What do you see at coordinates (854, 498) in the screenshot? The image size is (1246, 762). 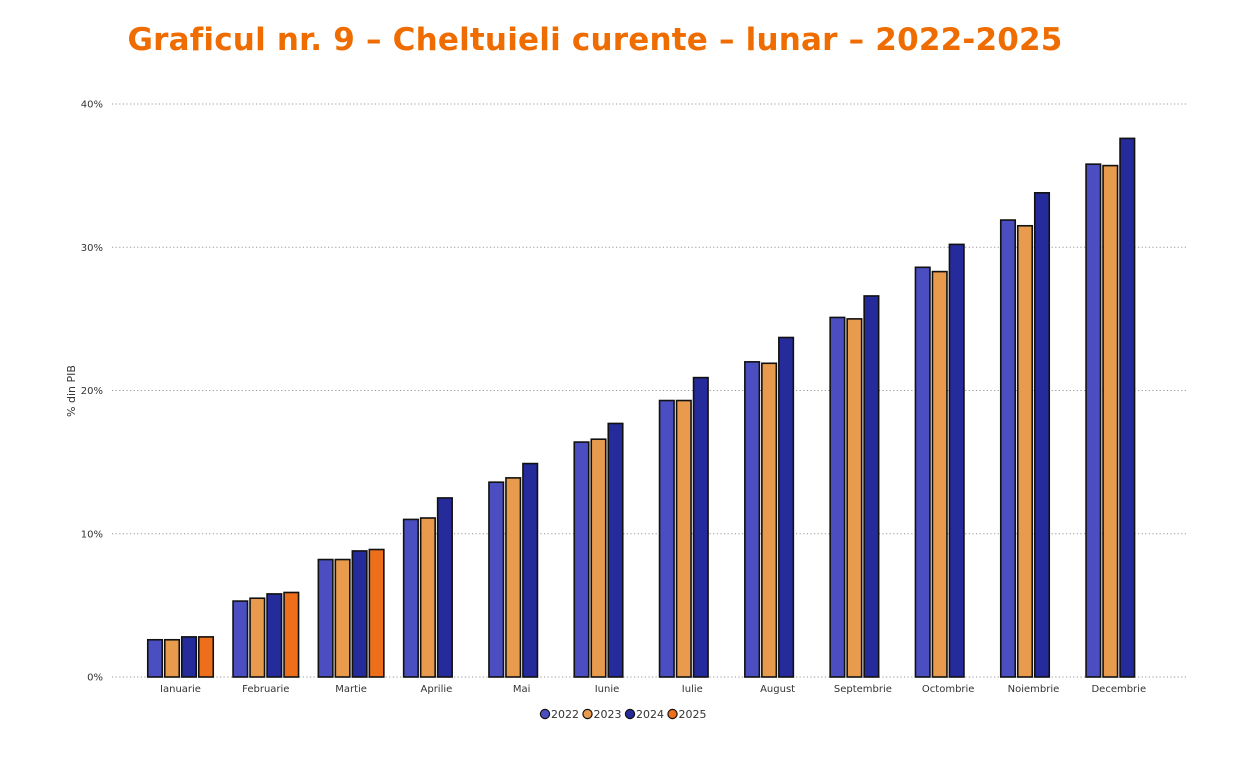 I see `bar-2023-septembrie` at bounding box center [854, 498].